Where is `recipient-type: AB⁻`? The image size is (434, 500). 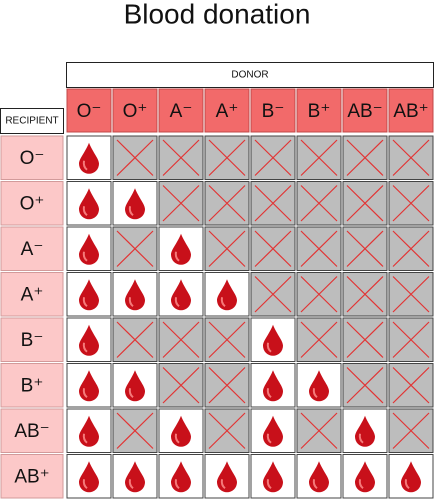 recipient-type: AB⁻ is located at coordinates (31, 431).